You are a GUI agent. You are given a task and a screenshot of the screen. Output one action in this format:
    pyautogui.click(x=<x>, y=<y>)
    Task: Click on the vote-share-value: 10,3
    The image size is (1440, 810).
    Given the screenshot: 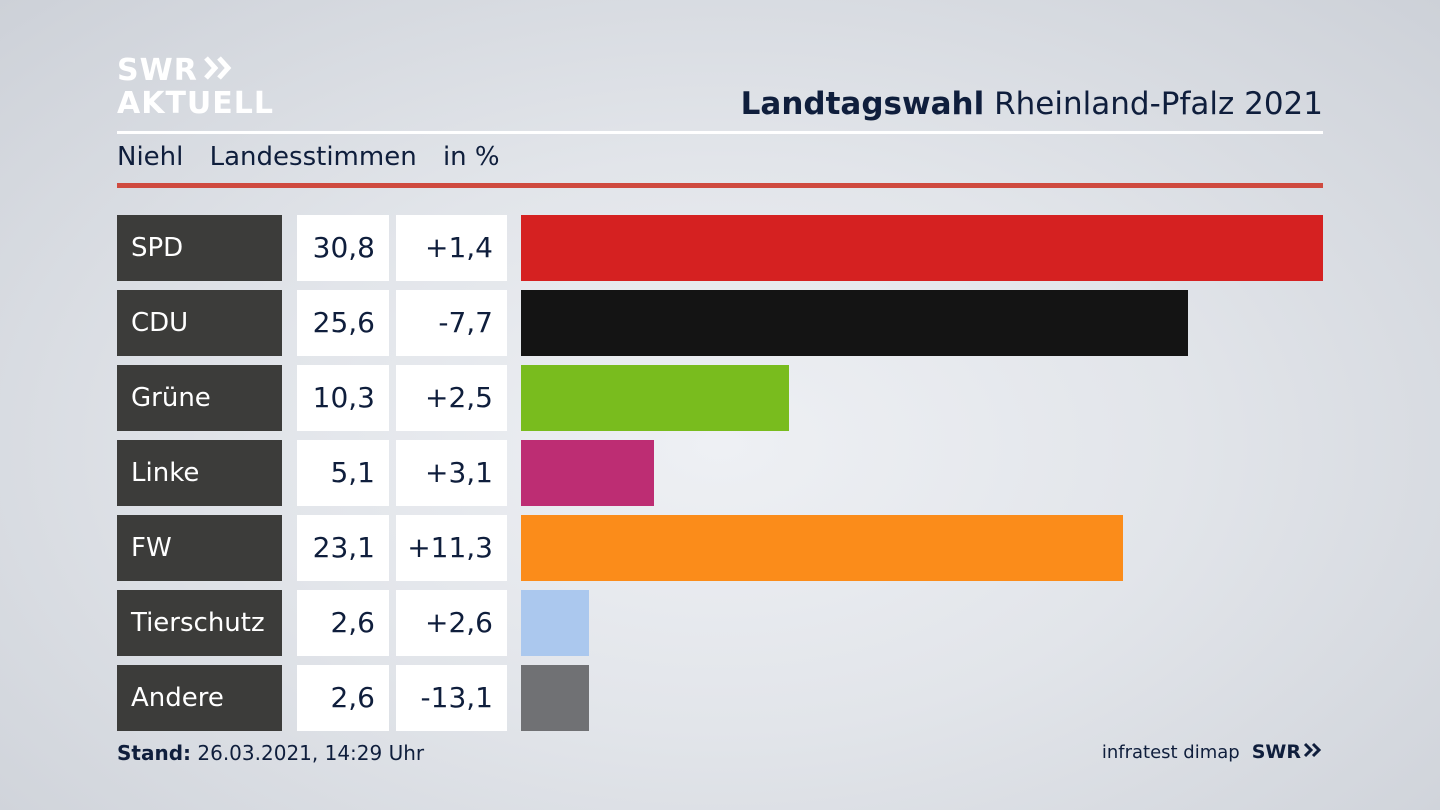 What is the action you would take?
    pyautogui.click(x=343, y=398)
    